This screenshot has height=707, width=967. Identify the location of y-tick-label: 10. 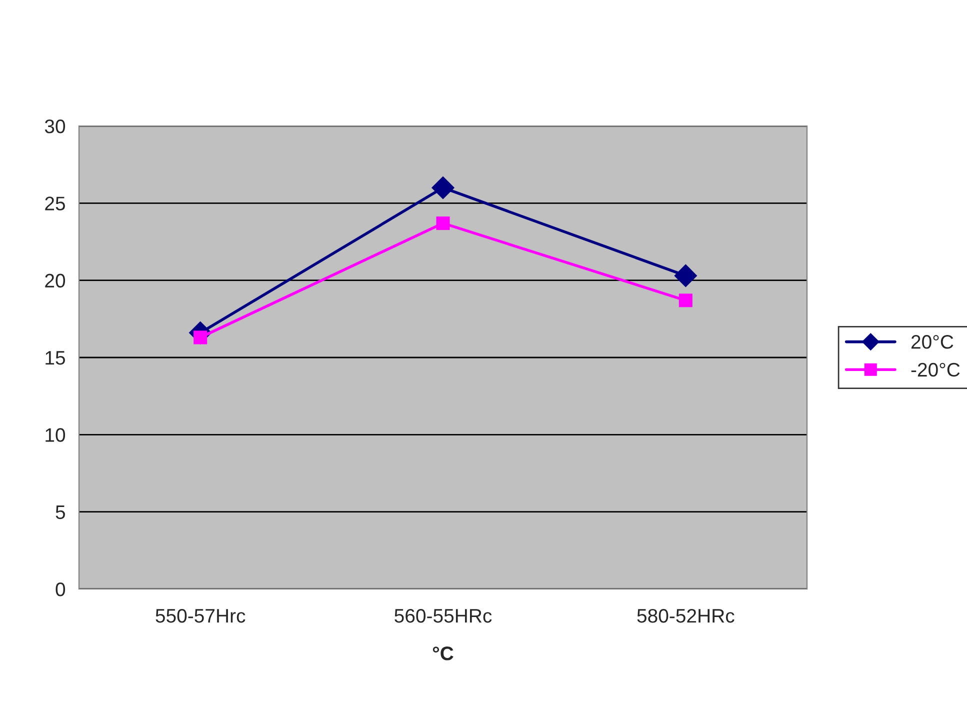
(56, 435).